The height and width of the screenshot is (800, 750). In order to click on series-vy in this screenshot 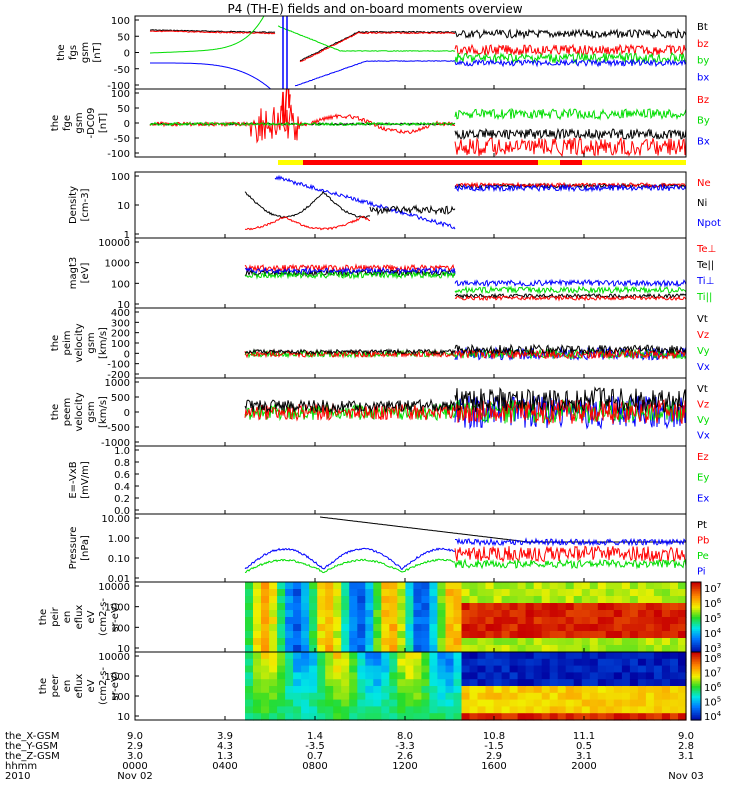, I will do `click(350, 412)`.